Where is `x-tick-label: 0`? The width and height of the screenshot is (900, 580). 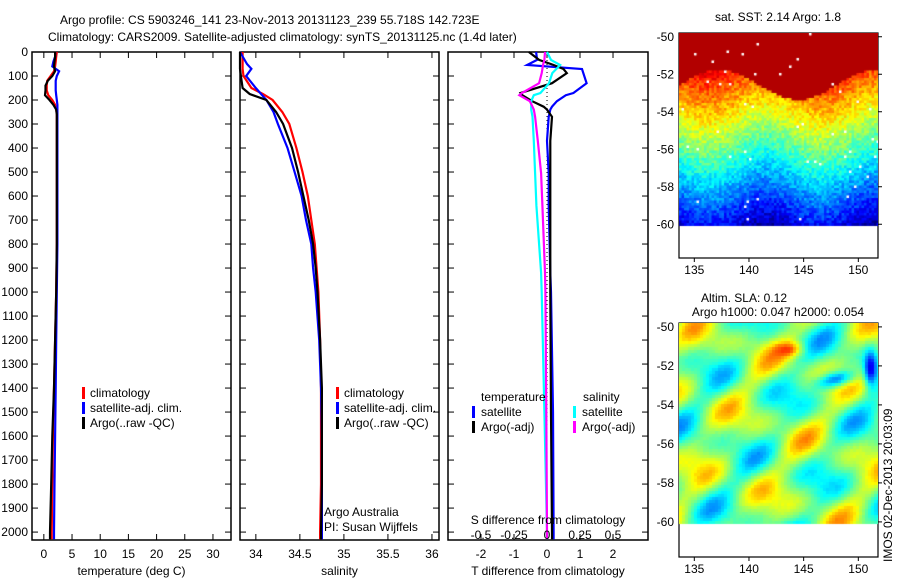
x-tick-label: 0 is located at coordinates (547, 554).